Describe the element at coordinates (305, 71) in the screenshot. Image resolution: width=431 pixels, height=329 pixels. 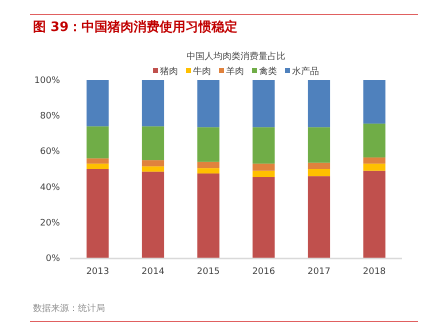
I see `legend-label: 水产品` at that location.